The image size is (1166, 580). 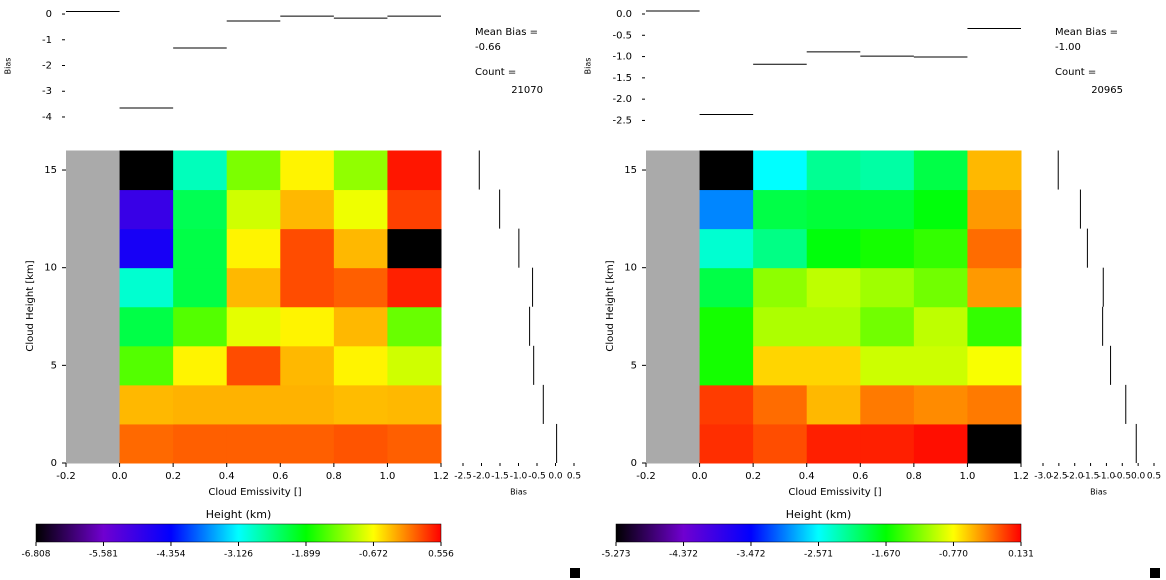 What do you see at coordinates (373, 555) in the screenshot?
I see `colorbar-tick-label: -0.672` at bounding box center [373, 555].